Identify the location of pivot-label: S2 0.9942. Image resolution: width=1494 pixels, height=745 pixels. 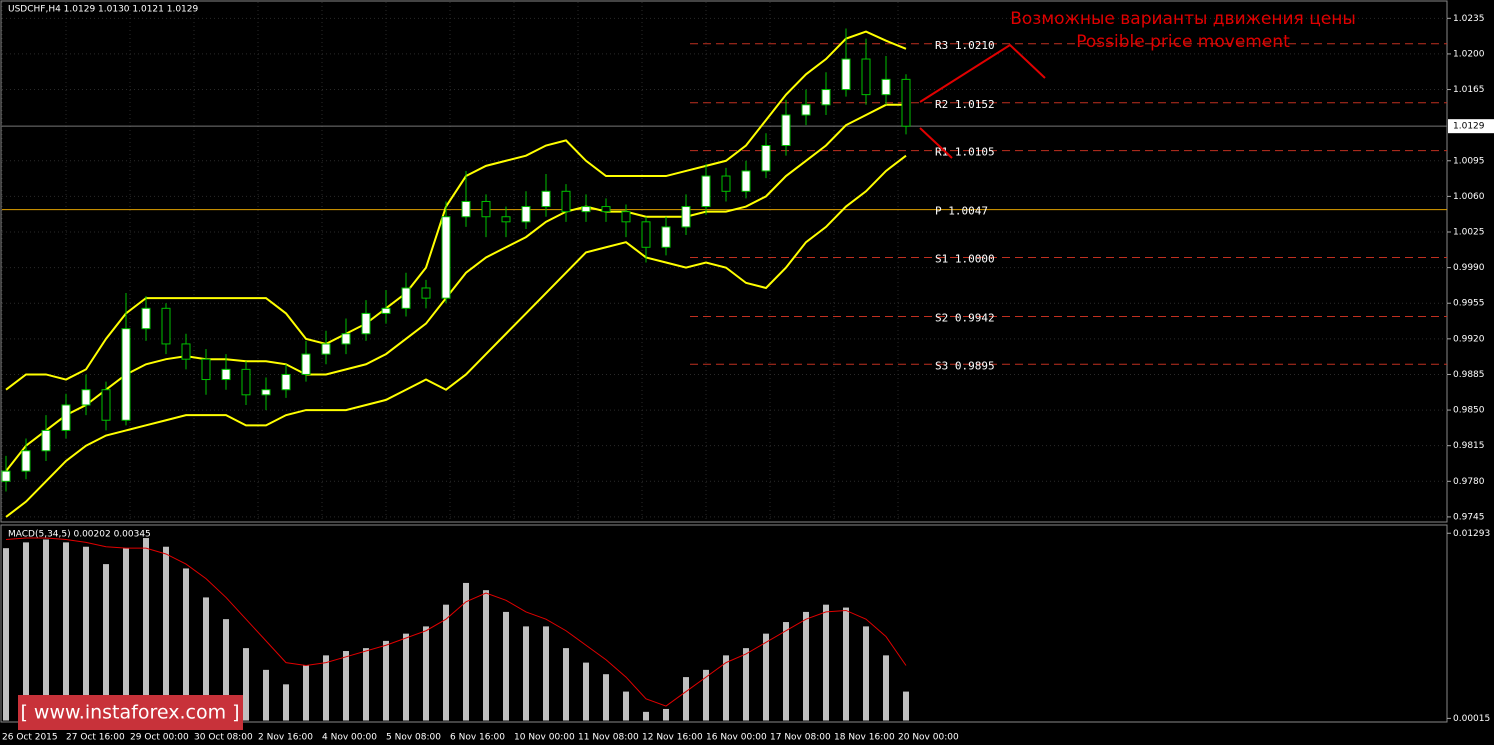
(965, 317).